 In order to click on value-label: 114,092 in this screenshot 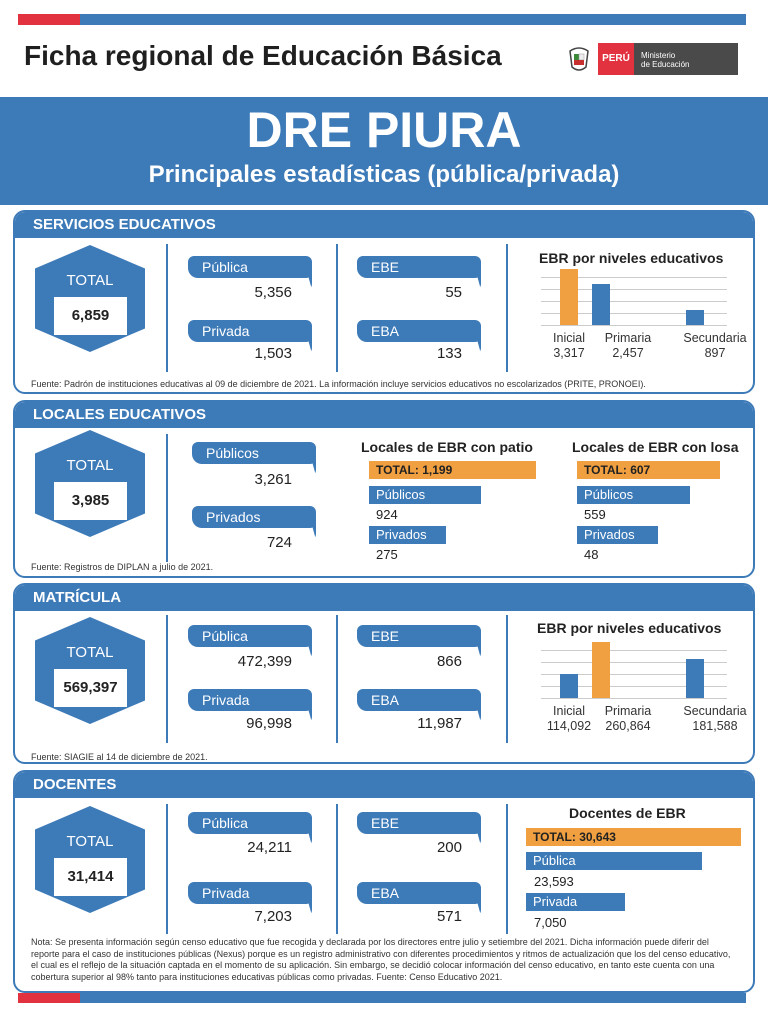, I will do `click(569, 726)`.